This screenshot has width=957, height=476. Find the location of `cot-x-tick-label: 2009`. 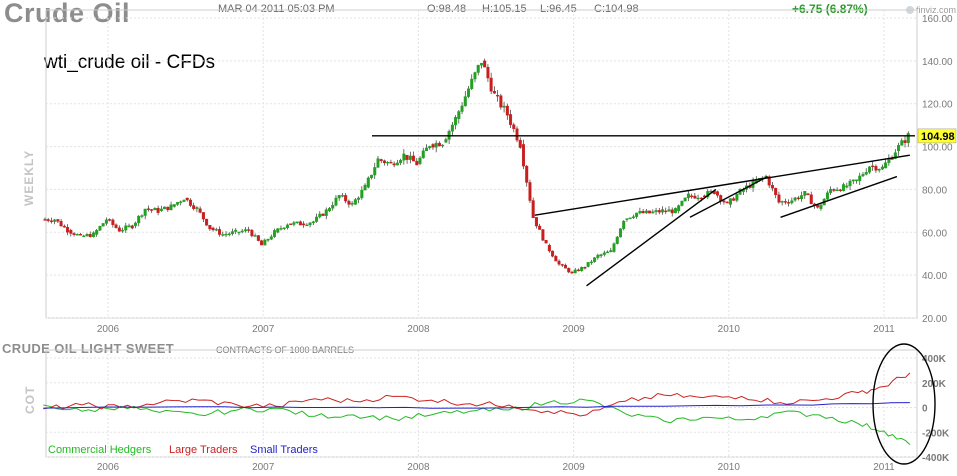

cot-x-tick-label: 2009 is located at coordinates (573, 467).